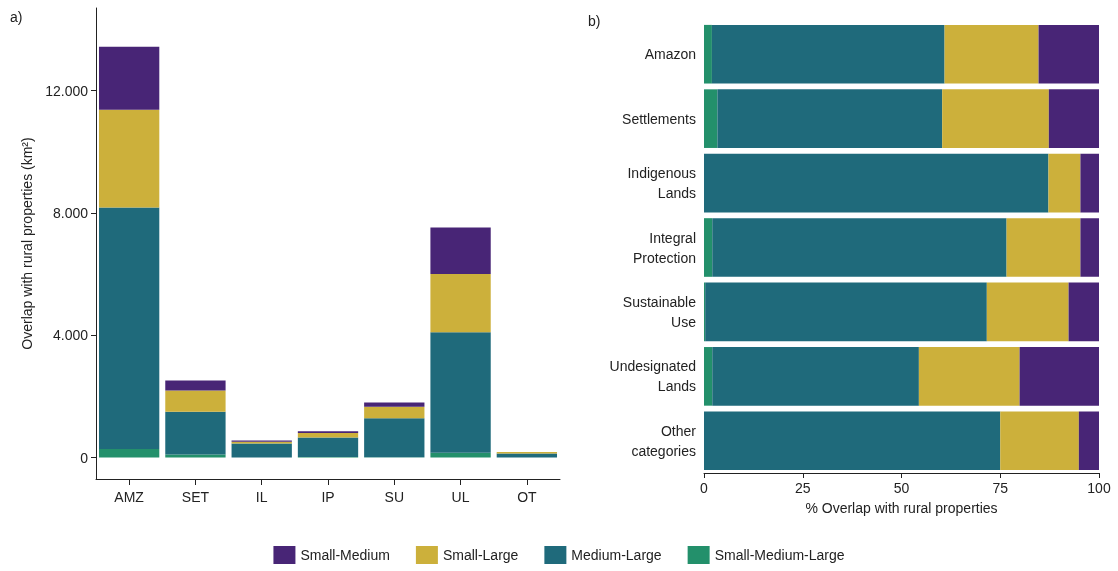  What do you see at coordinates (480, 555) in the screenshot?
I see `legend-label: Small-Large` at bounding box center [480, 555].